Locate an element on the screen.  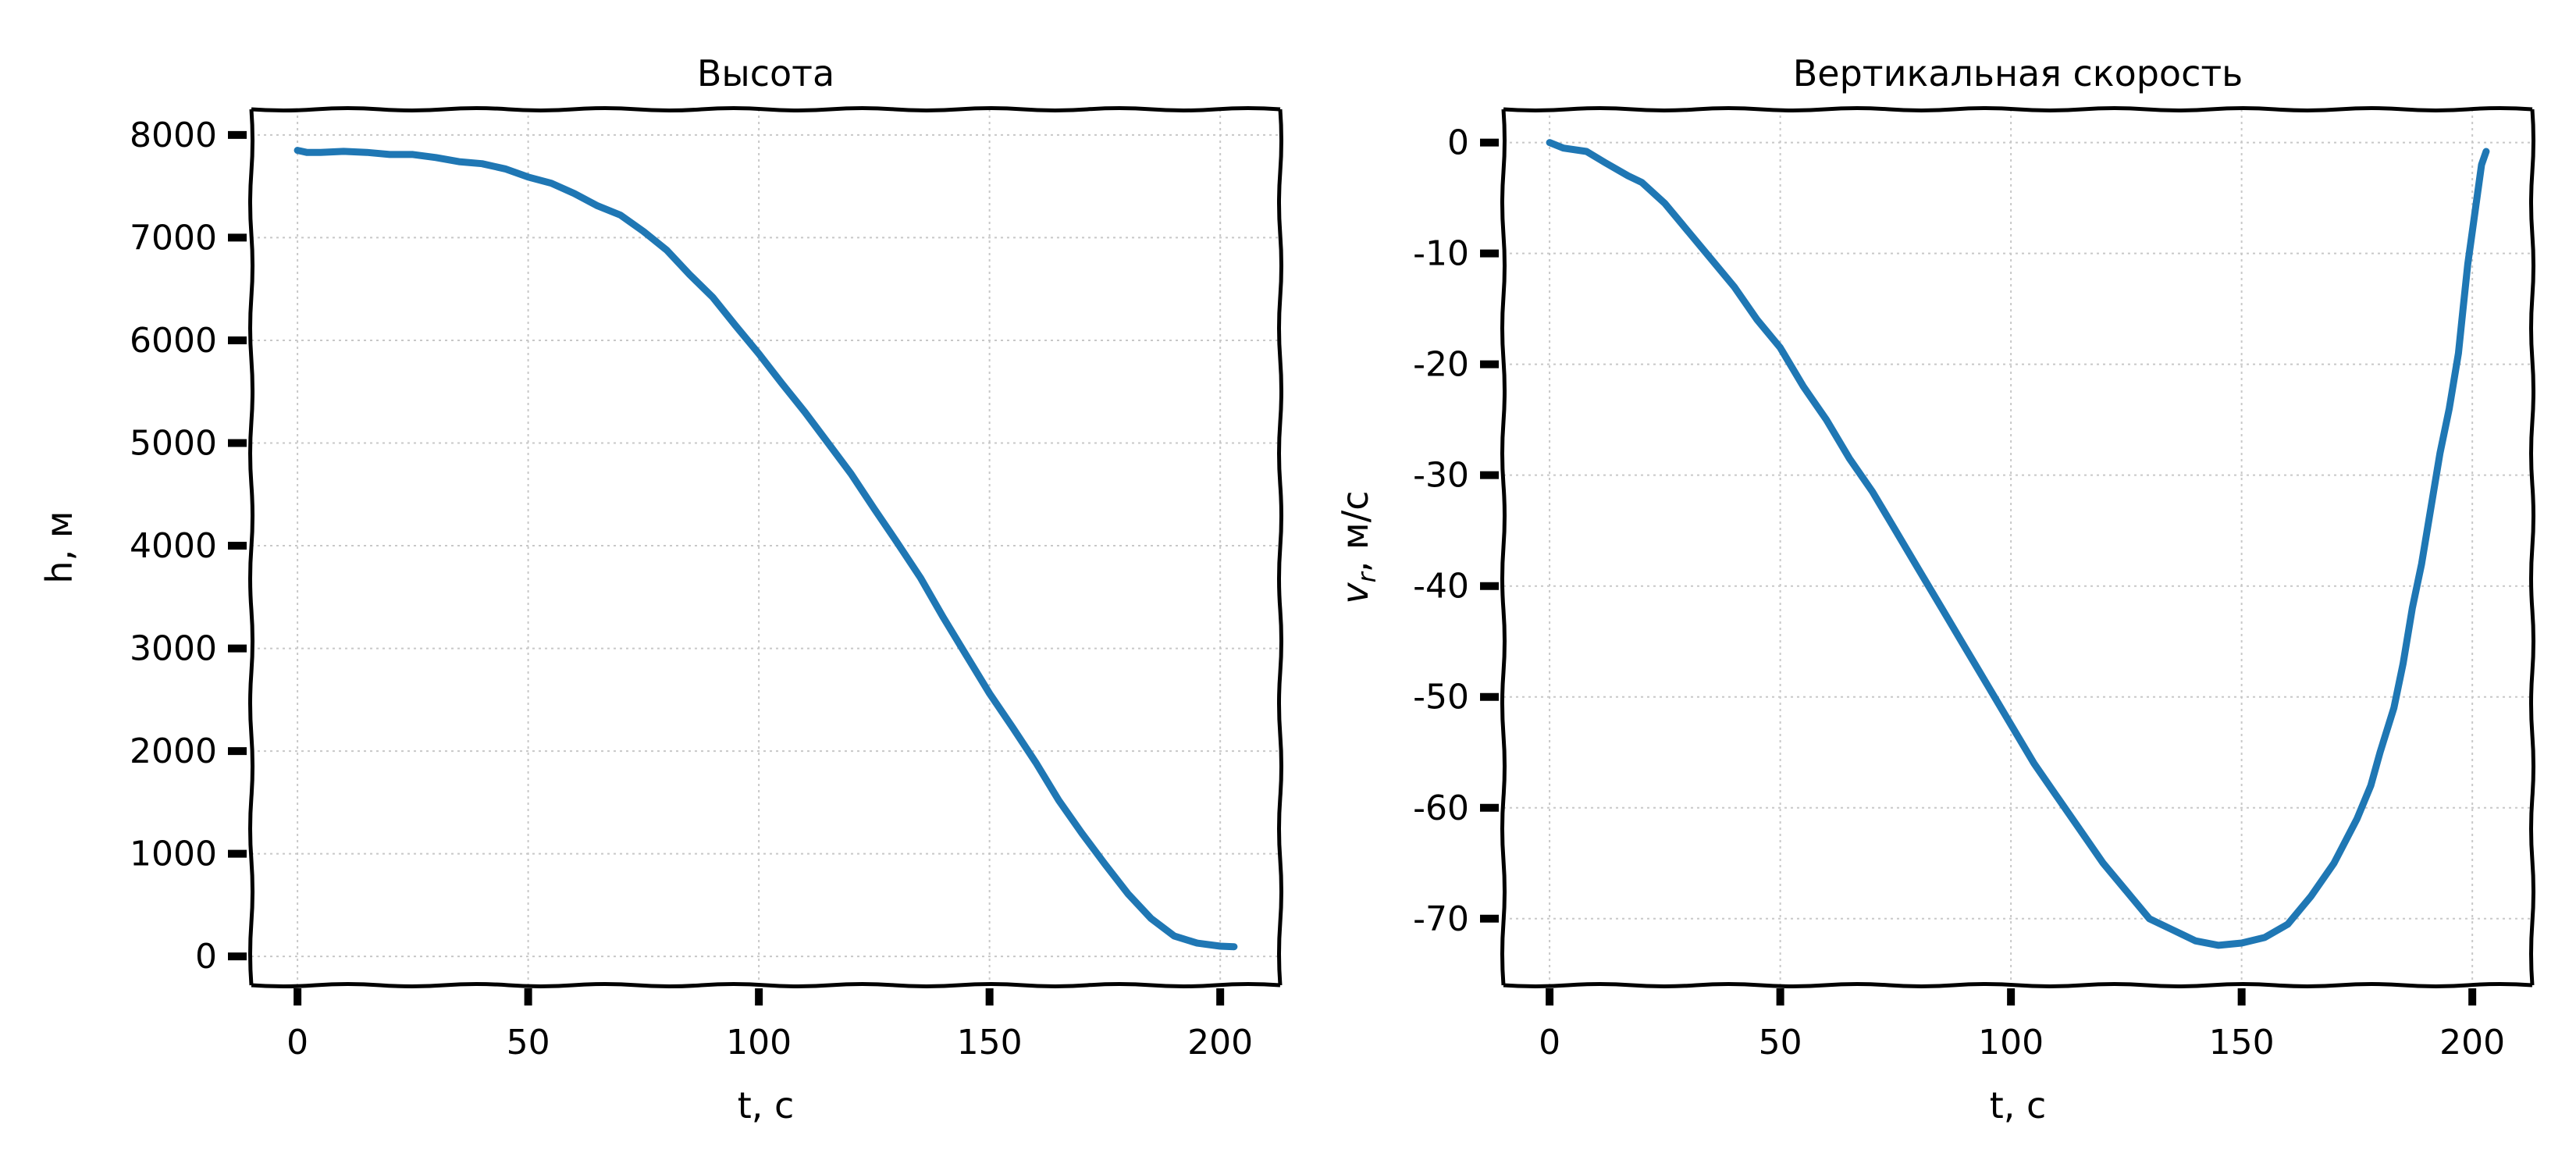
vertical-speed-y-tick-label: -70 is located at coordinates (1441, 919).